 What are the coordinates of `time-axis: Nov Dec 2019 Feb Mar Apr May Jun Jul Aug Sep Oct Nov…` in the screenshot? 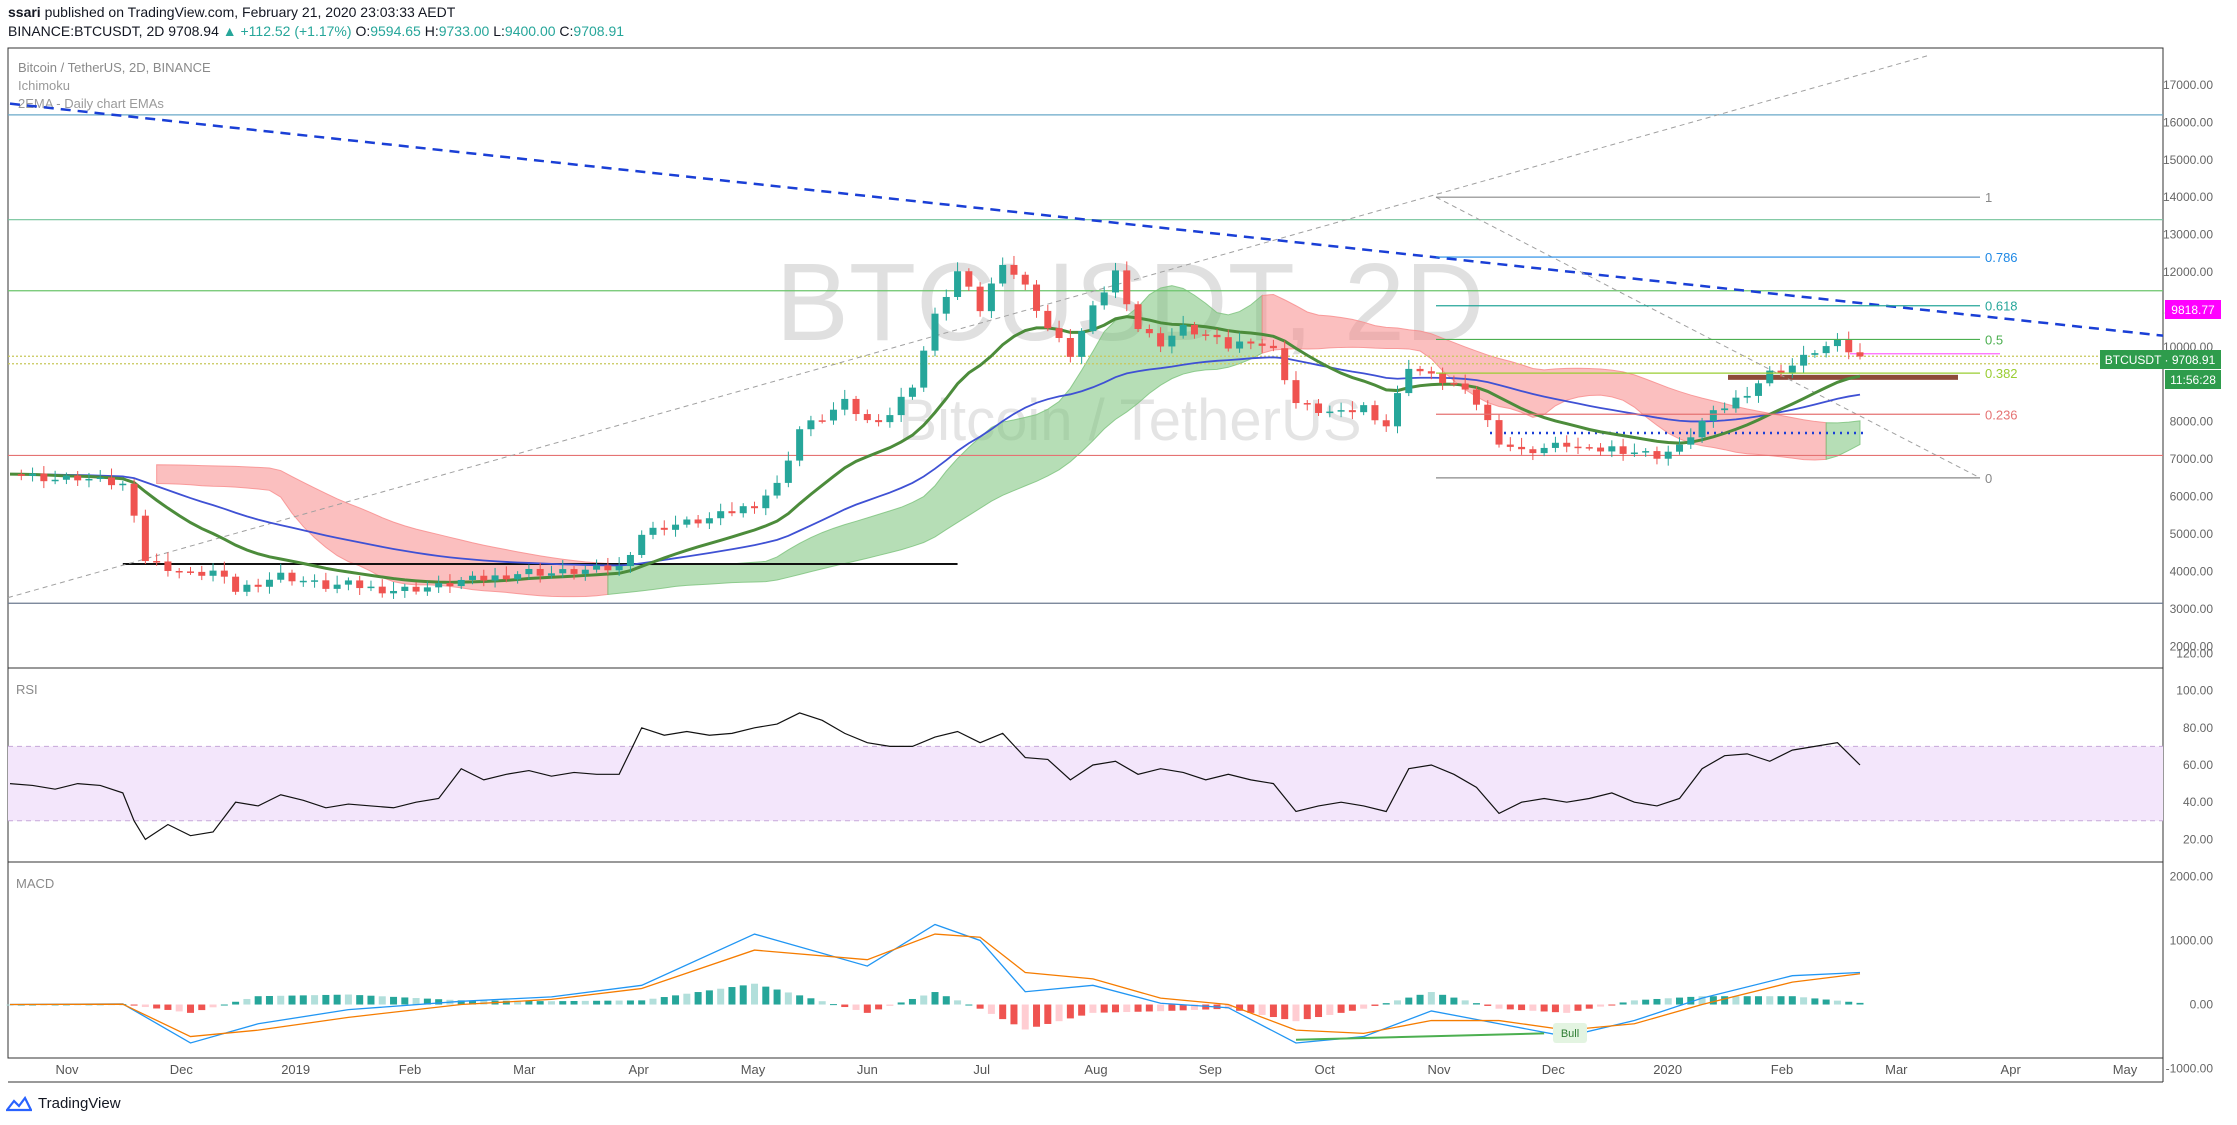 It's located at (1096, 1069).